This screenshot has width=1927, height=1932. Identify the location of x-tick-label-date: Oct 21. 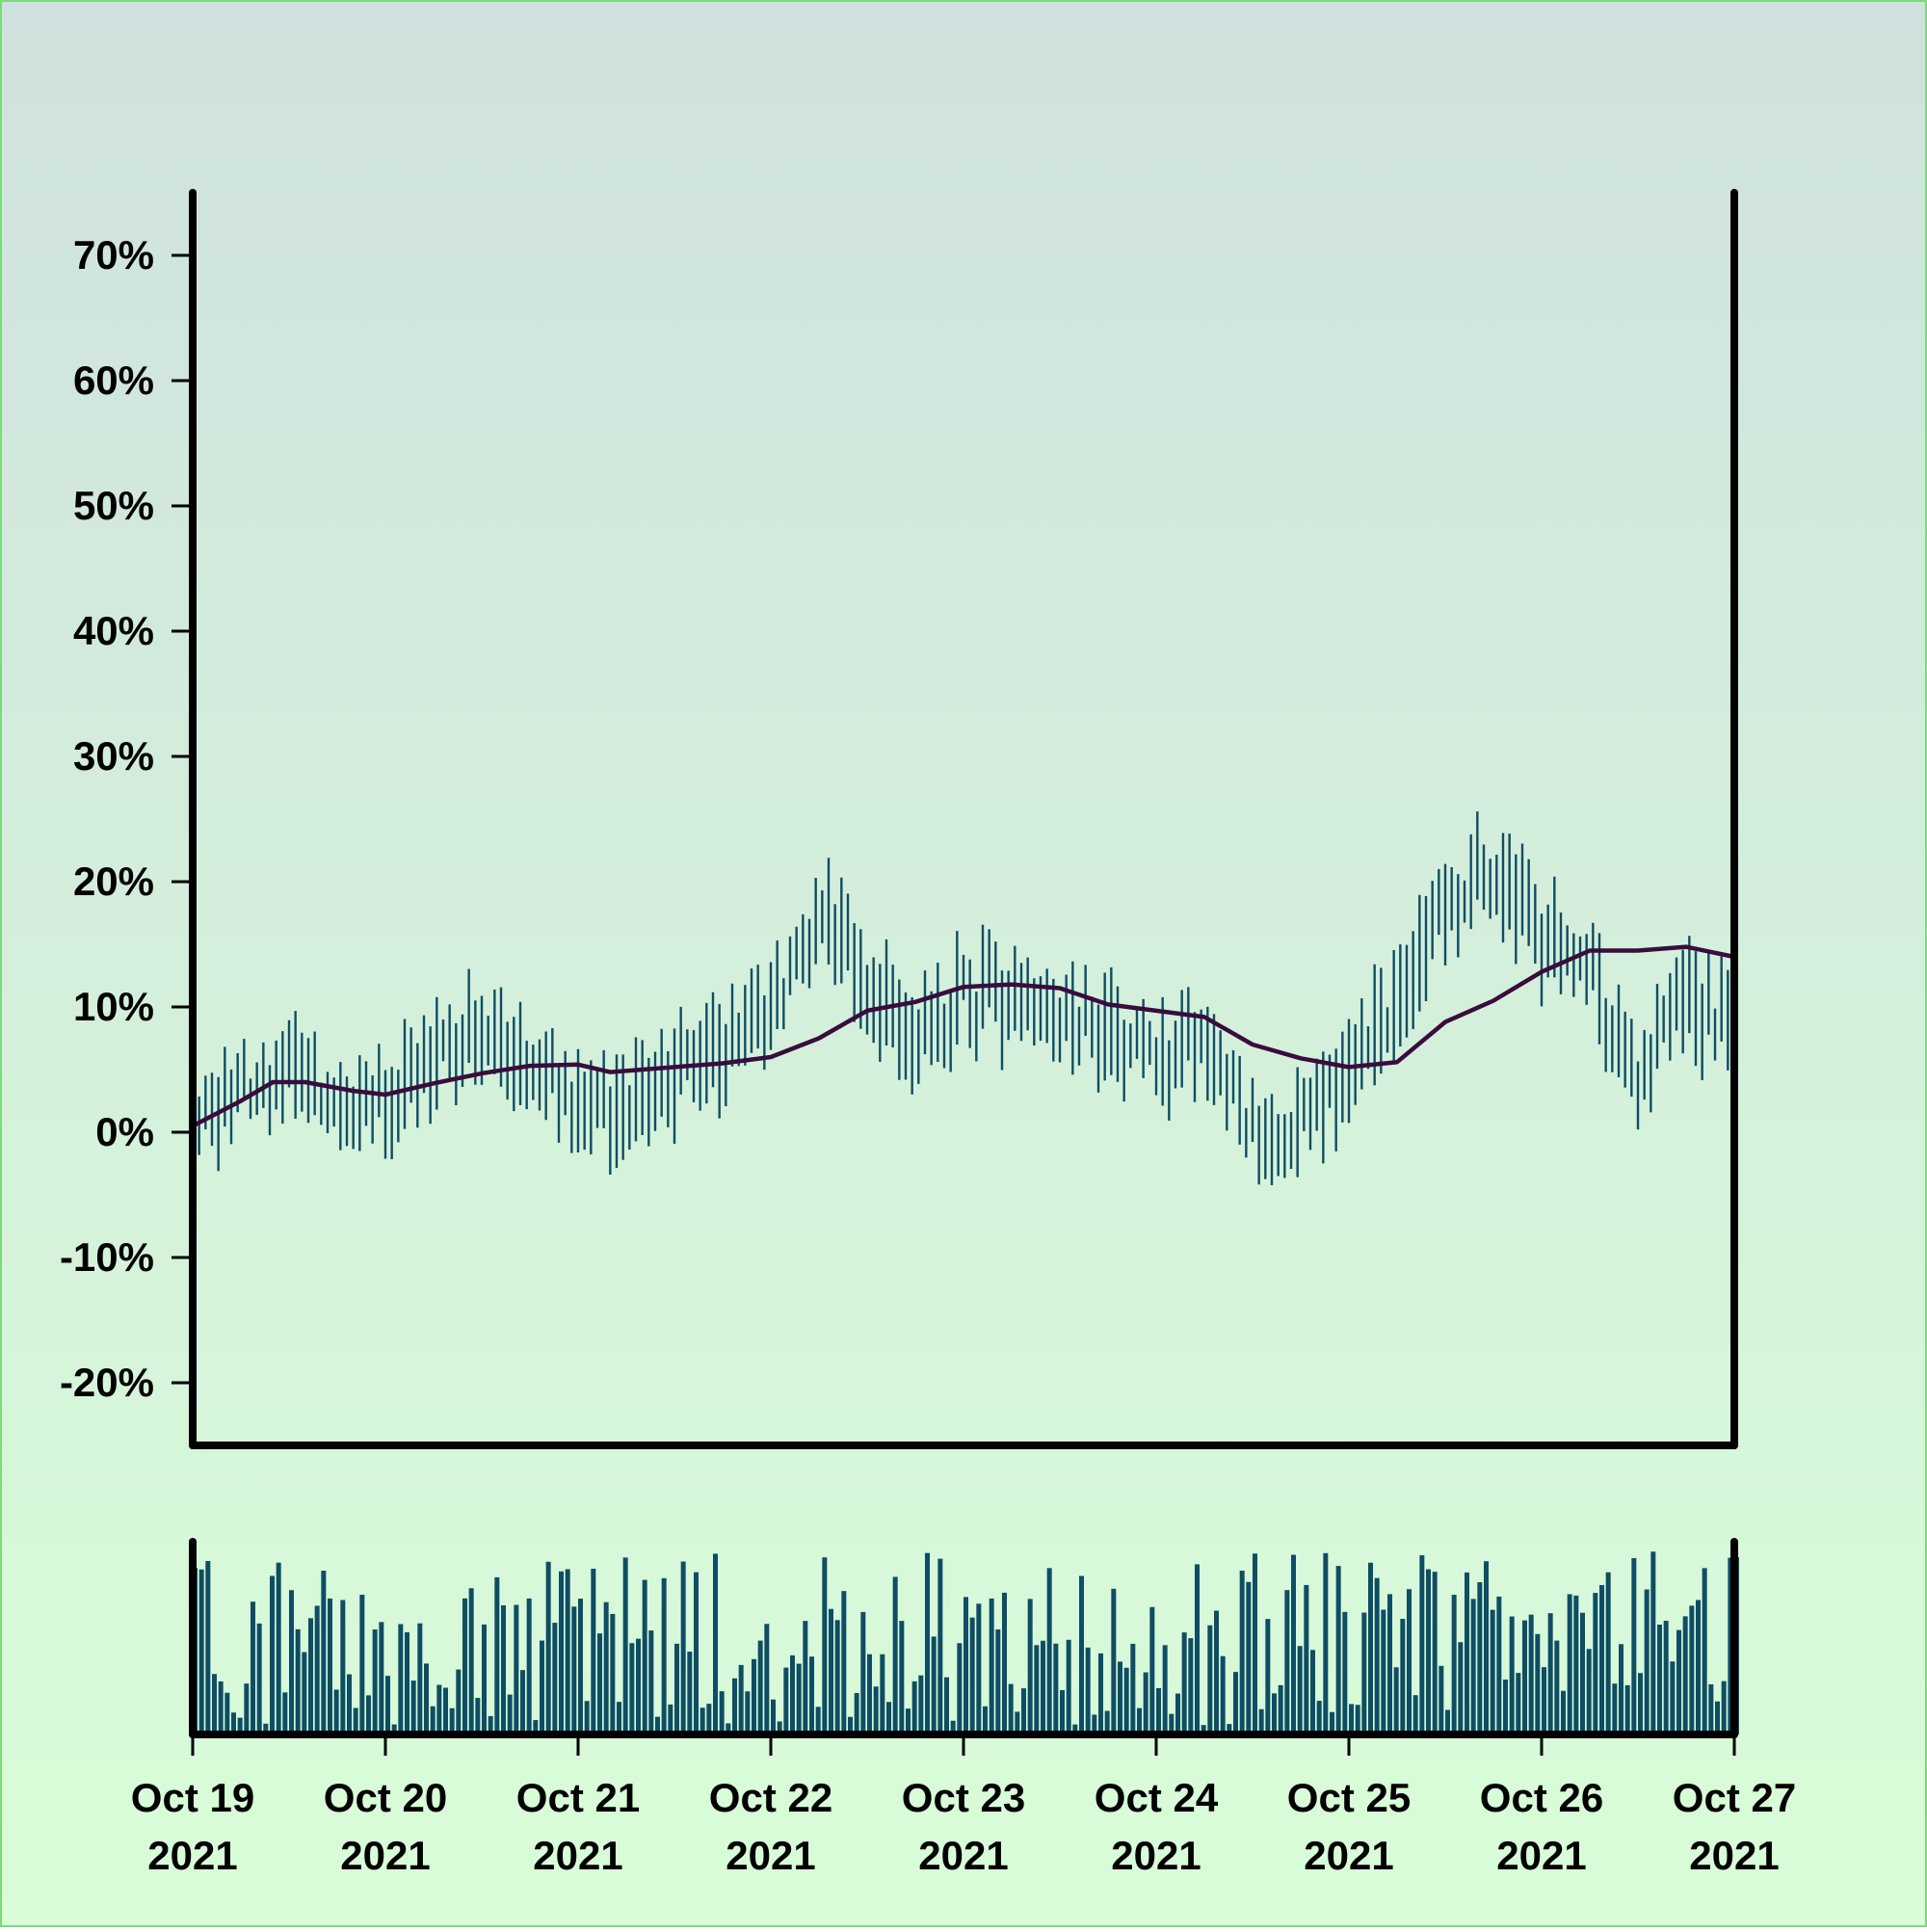
(578, 1797).